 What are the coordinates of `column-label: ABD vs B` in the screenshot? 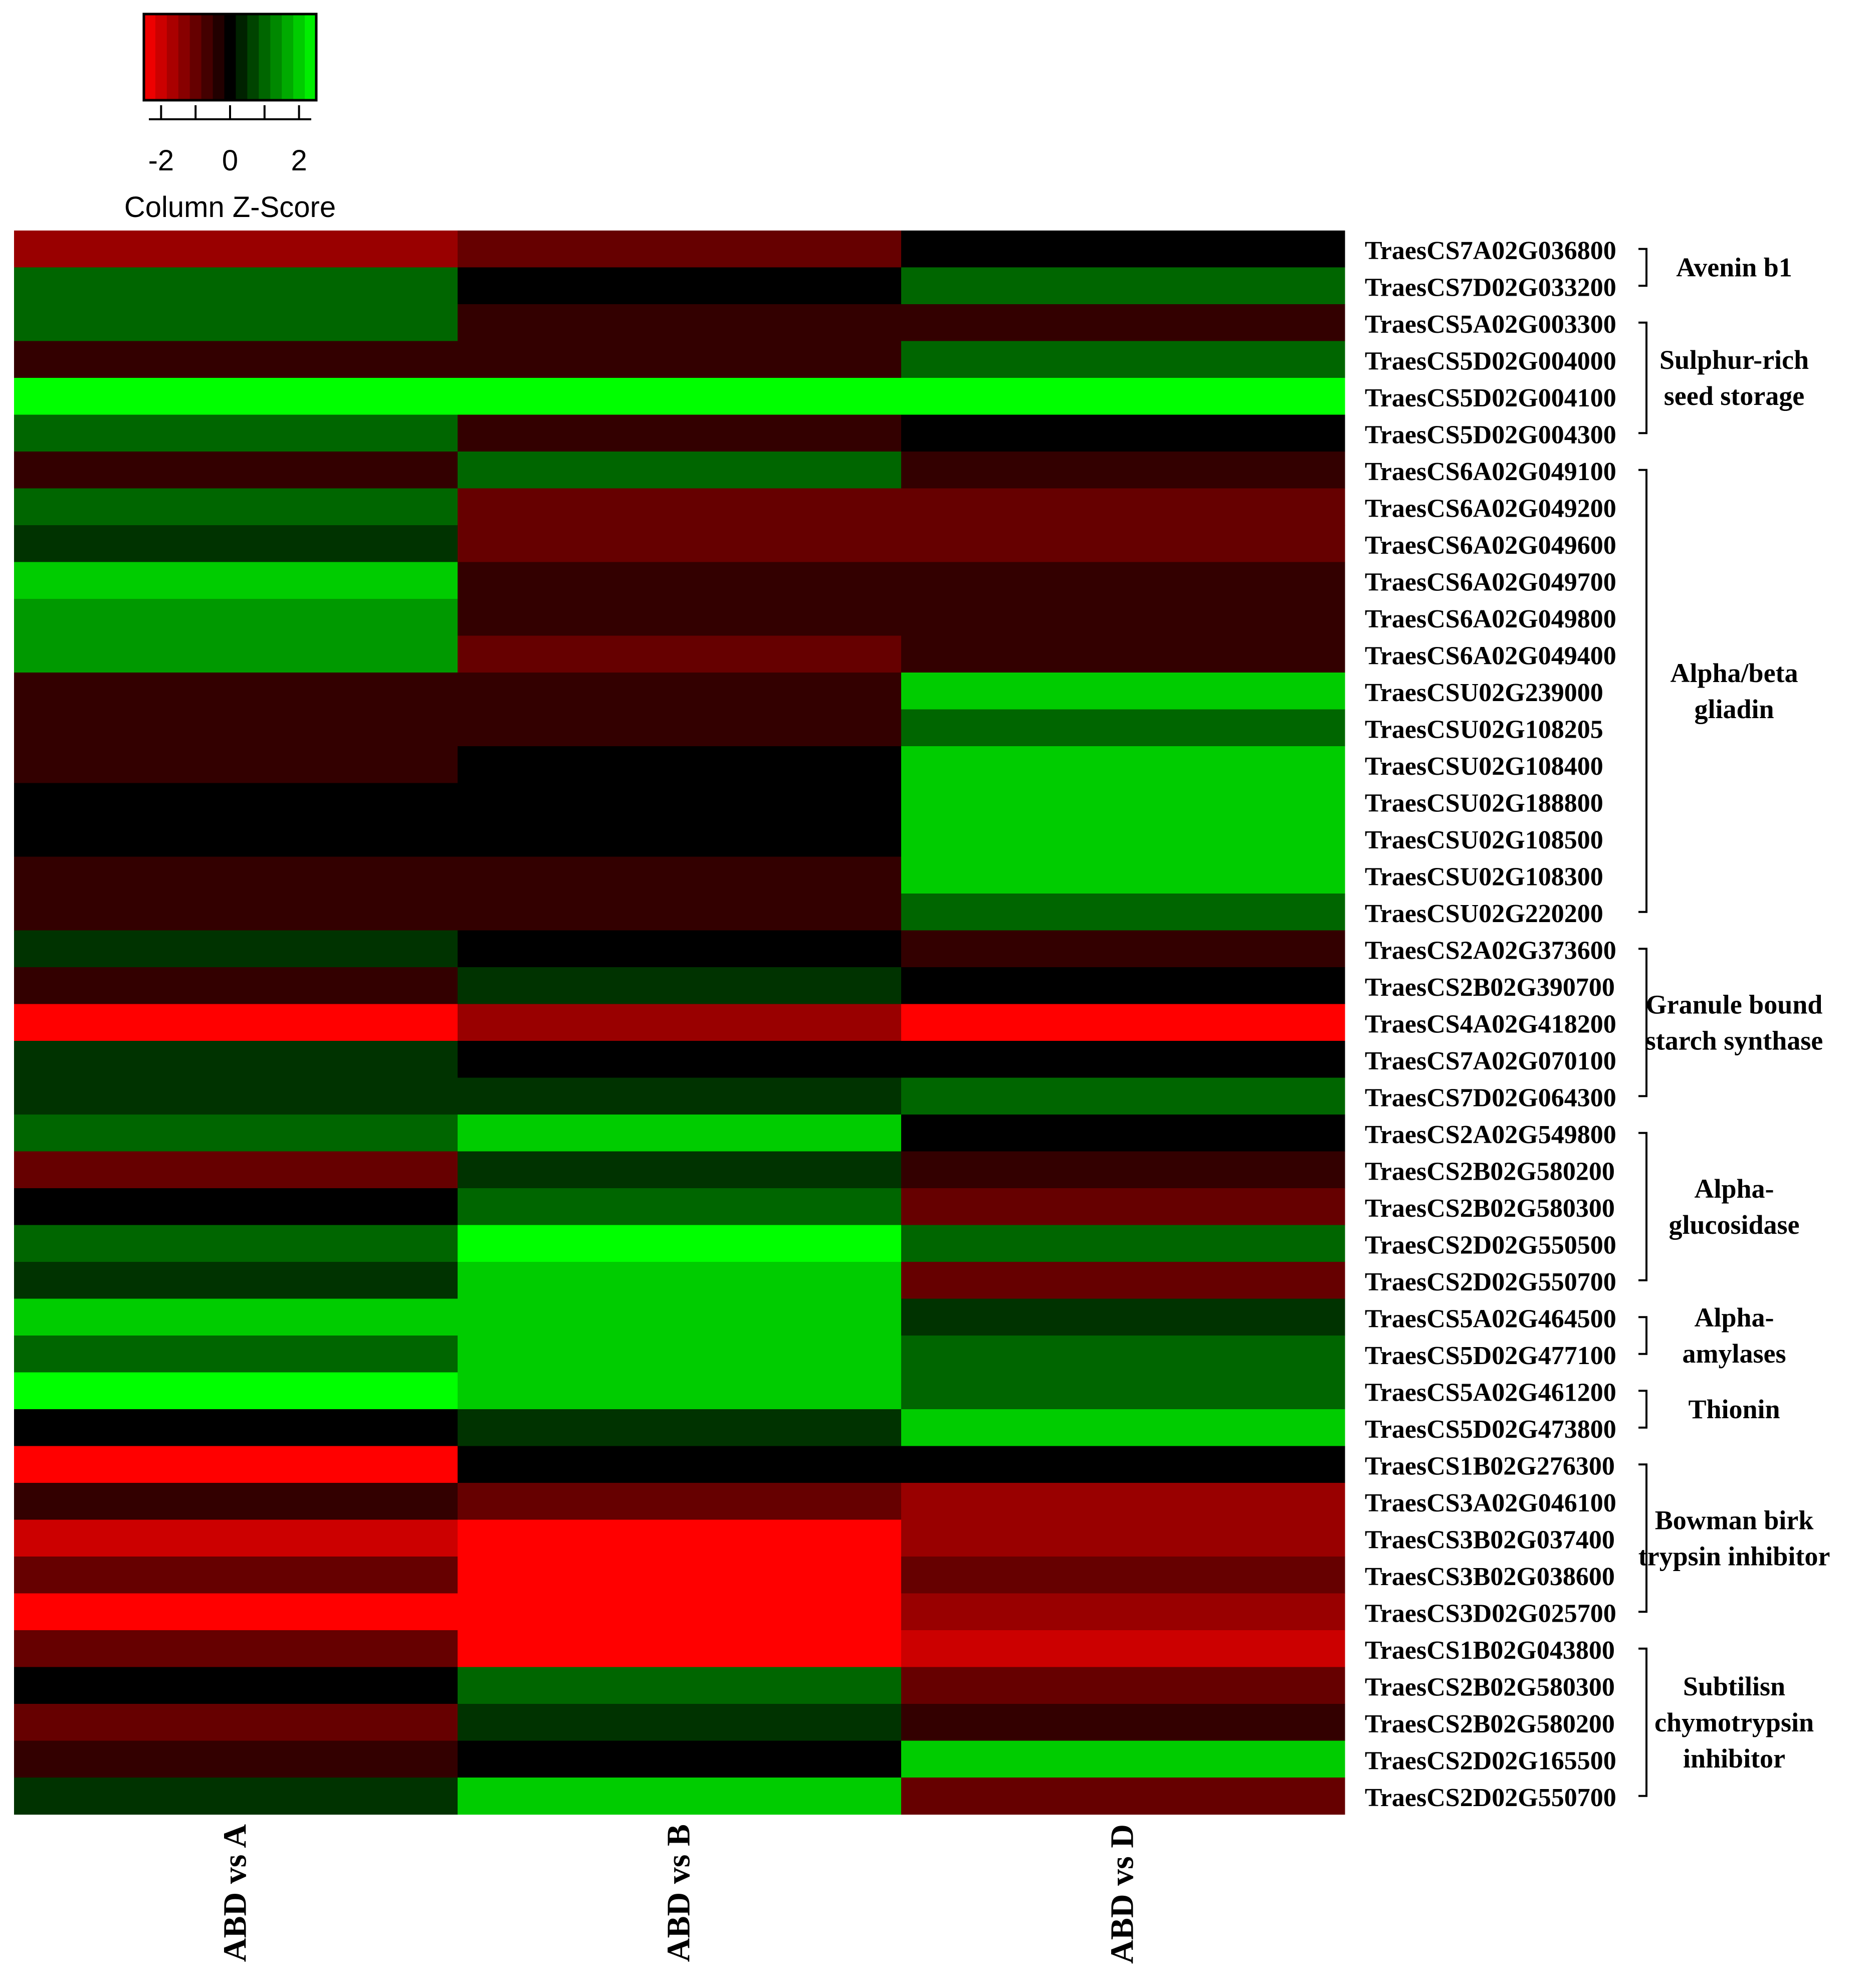 It's located at (679, 1893).